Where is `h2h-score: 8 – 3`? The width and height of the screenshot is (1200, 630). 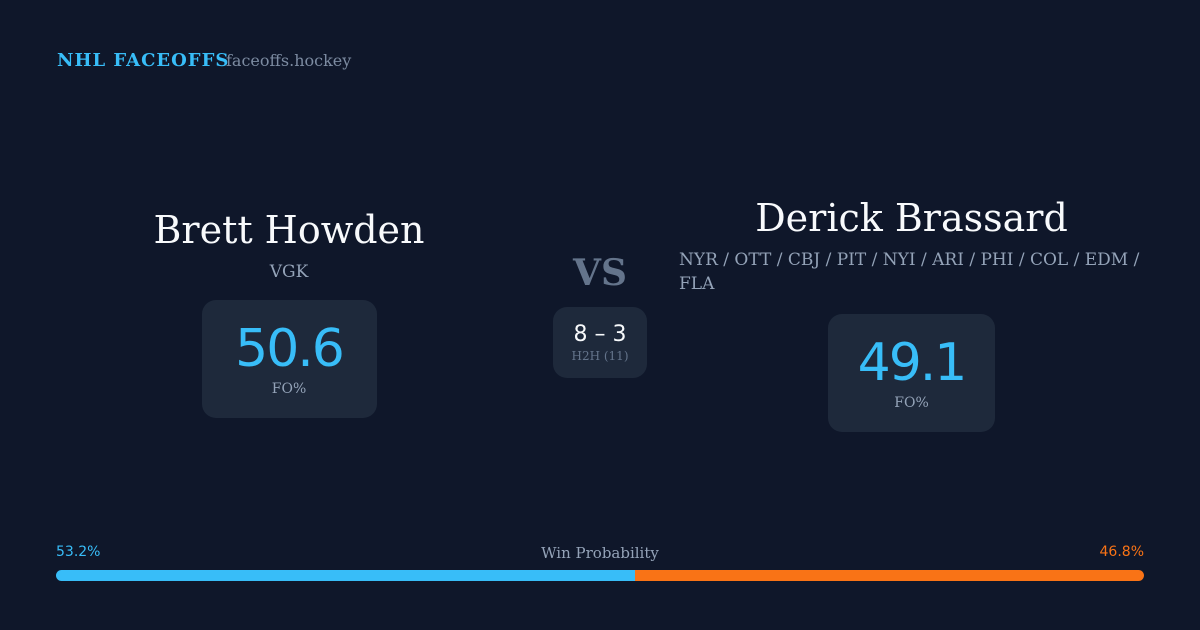 h2h-score: 8 – 3 is located at coordinates (600, 334).